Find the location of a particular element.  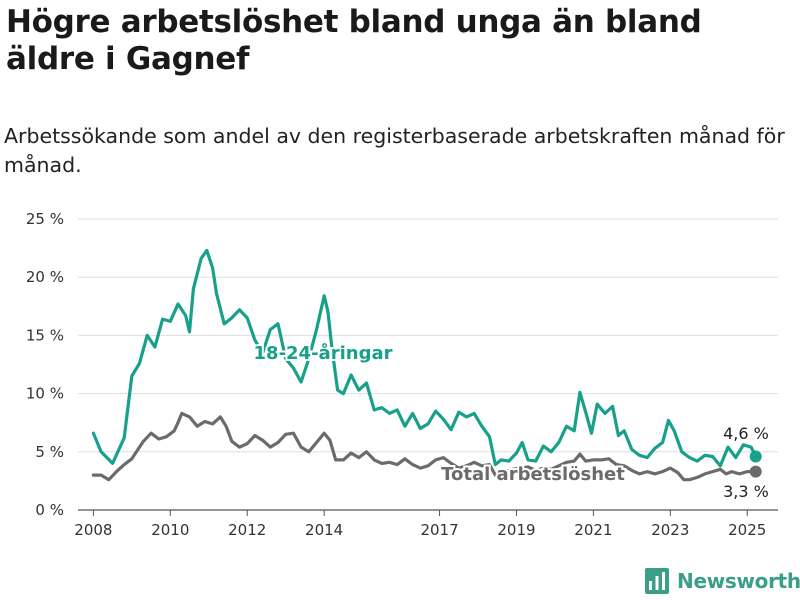

series-label-total: Total arbetslöshet is located at coordinates (533, 474).